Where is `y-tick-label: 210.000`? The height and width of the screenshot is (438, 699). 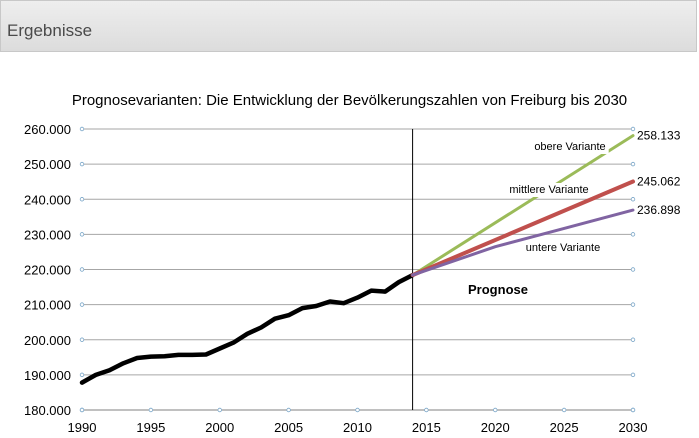 y-tick-label: 210.000 is located at coordinates (47, 305).